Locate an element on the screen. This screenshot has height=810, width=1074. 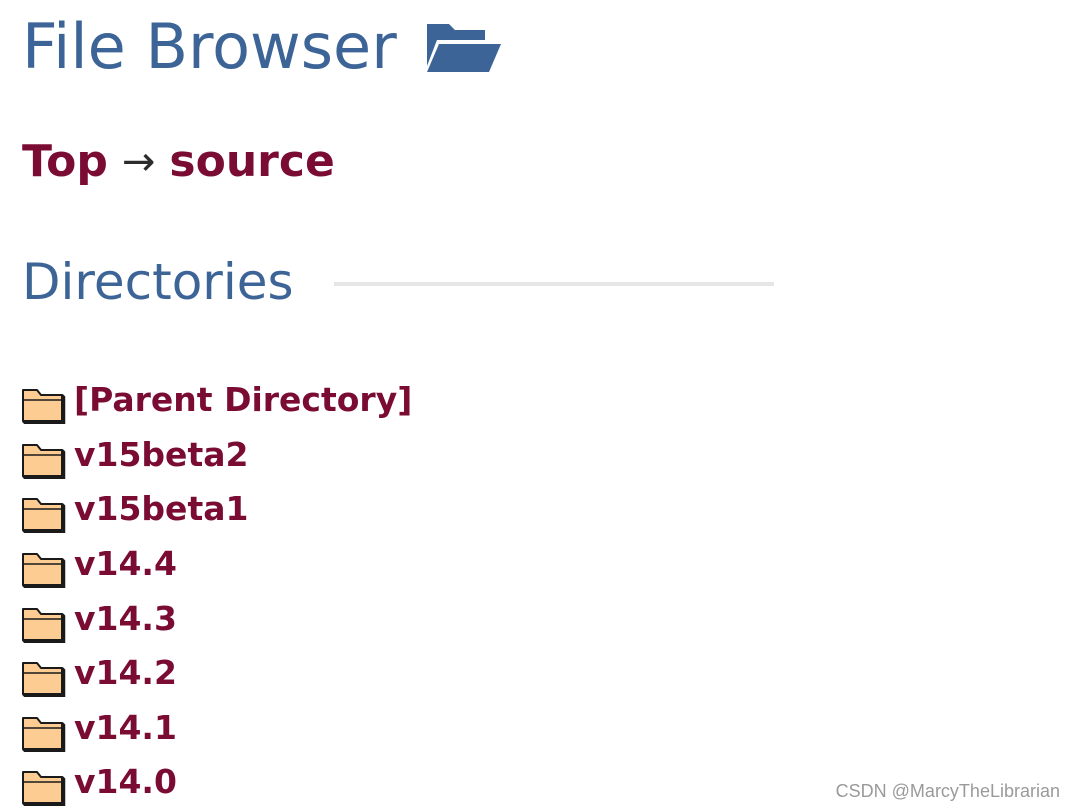
list-item: [Parent Directory] is located at coordinates (216, 400).